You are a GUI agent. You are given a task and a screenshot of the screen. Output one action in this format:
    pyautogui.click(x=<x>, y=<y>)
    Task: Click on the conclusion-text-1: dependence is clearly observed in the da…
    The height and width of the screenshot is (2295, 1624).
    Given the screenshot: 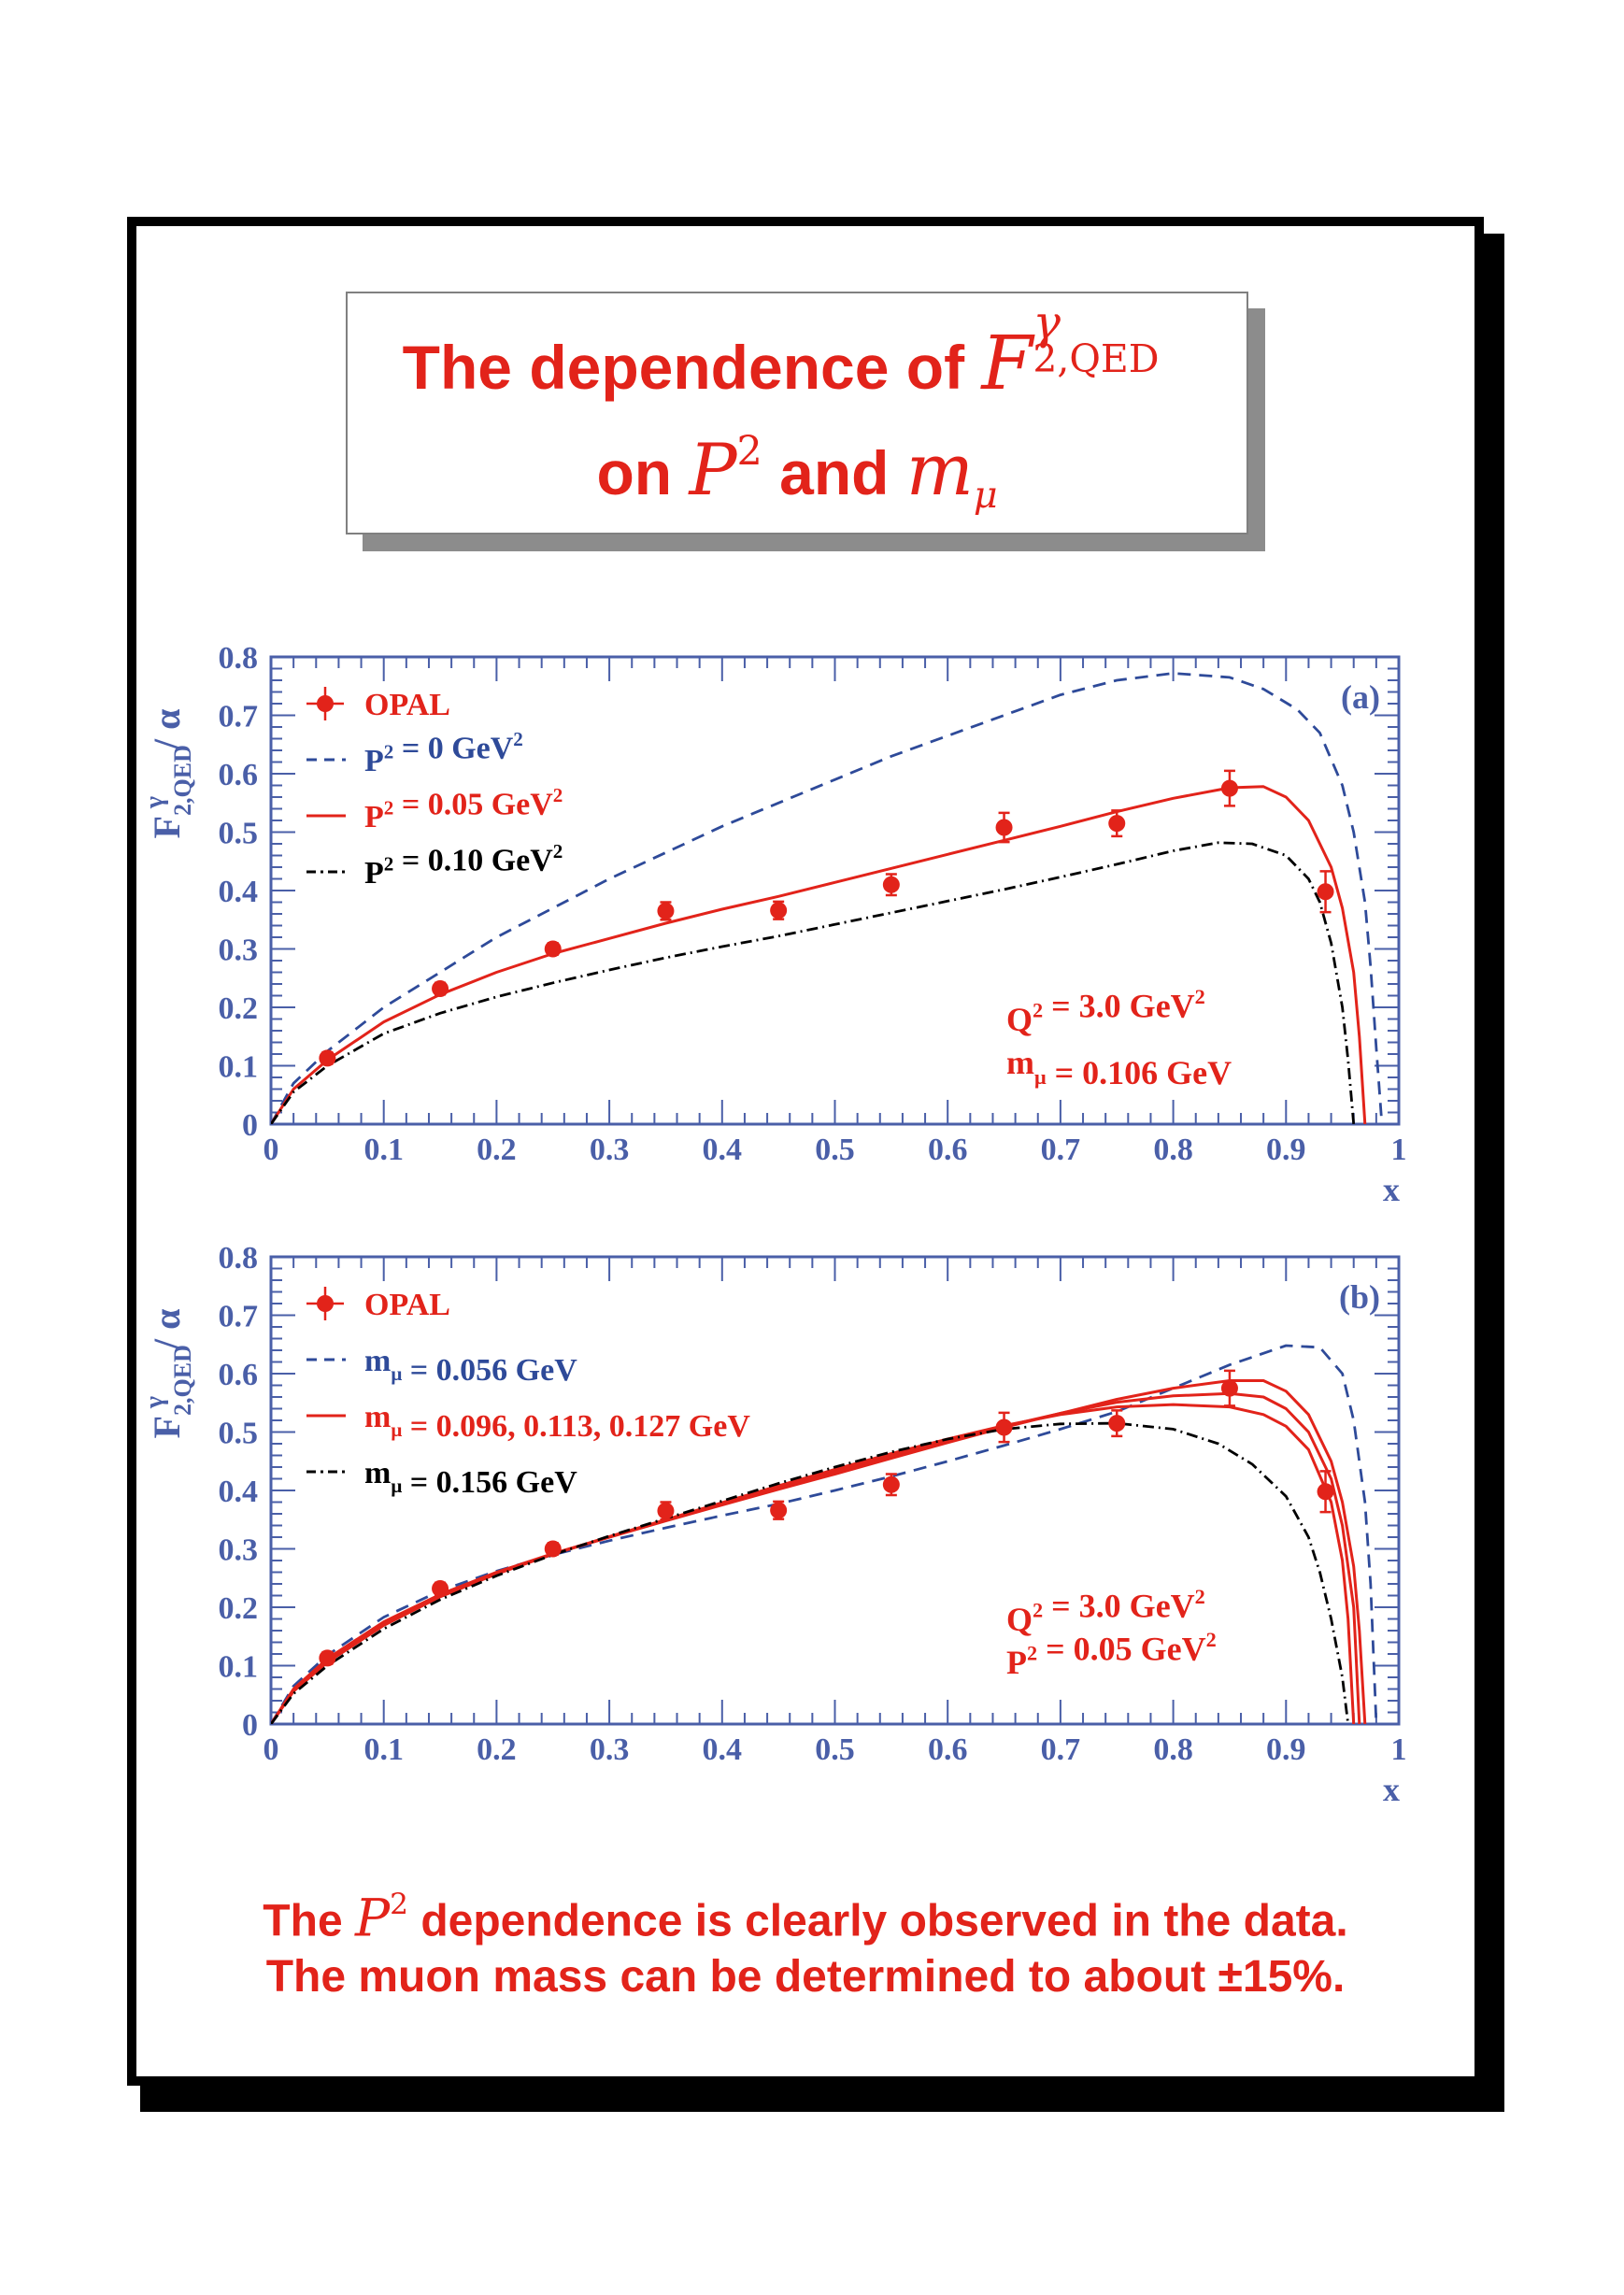 What is the action you would take?
    pyautogui.click(x=884, y=1921)
    